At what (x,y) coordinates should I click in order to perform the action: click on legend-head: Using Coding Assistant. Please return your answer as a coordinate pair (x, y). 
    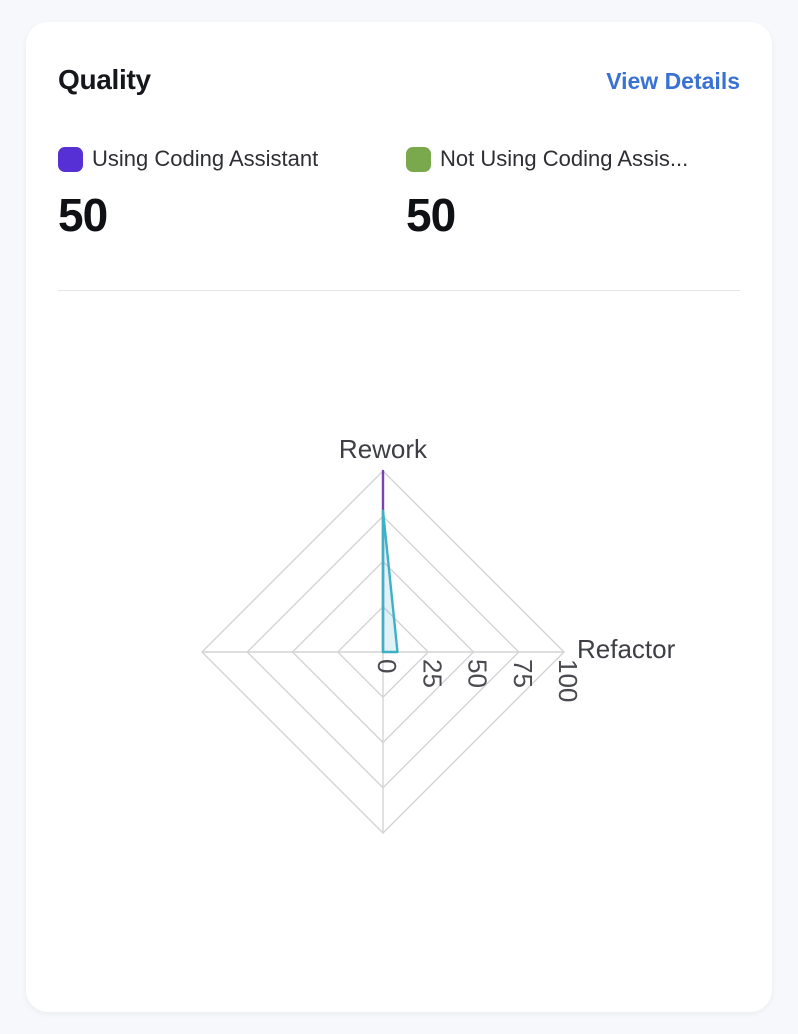
    Looking at the image, I should click on (232, 159).